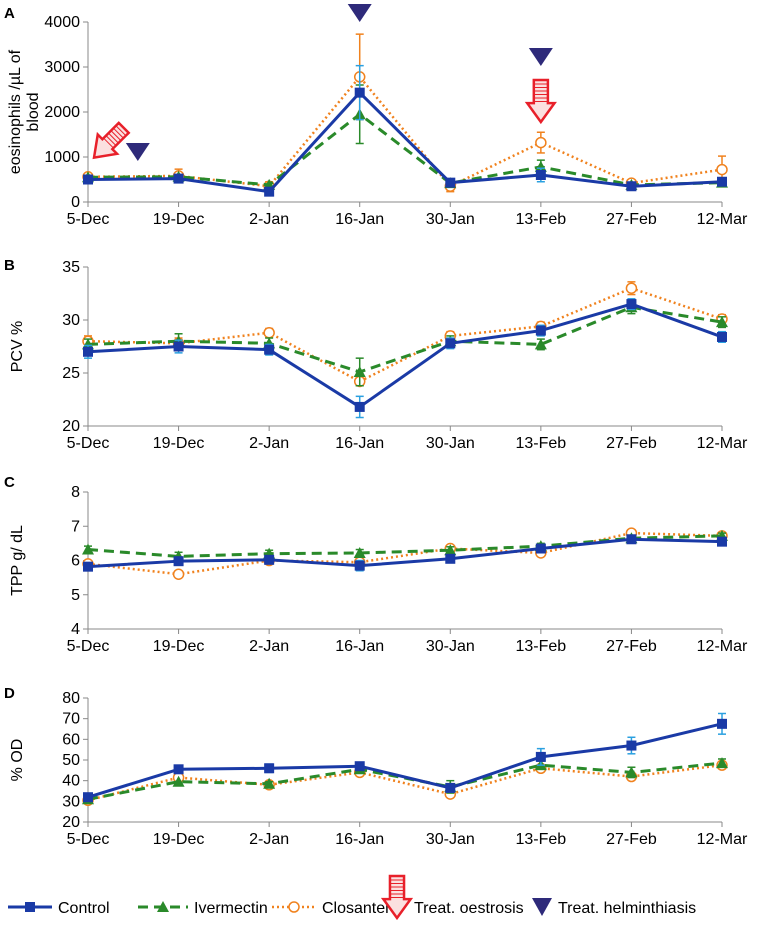 This screenshot has width=765, height=928. What do you see at coordinates (71, 760) in the screenshot?
I see `y-tick-label: 50` at bounding box center [71, 760].